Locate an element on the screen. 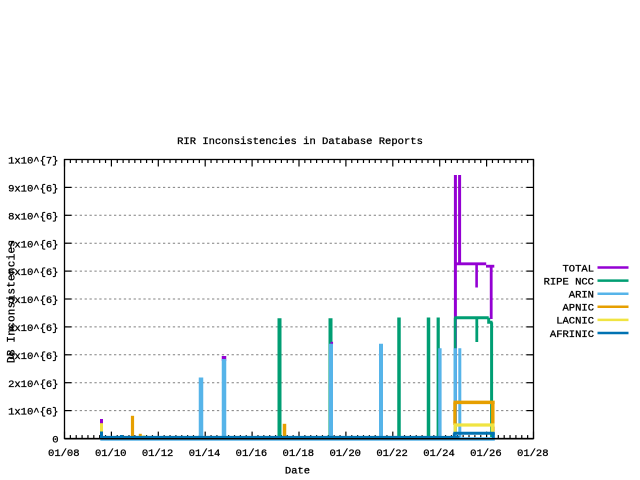 The width and height of the screenshot is (640, 480). svg-text: 01/10 is located at coordinates (111, 454).